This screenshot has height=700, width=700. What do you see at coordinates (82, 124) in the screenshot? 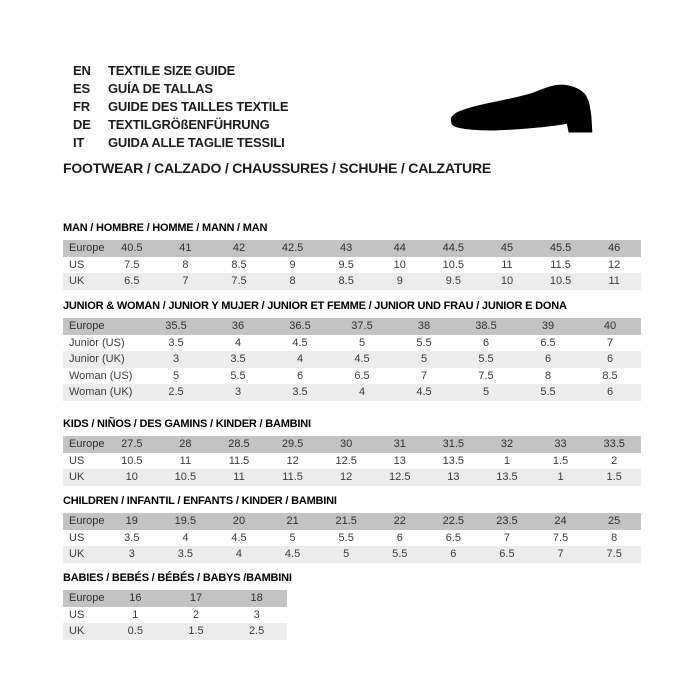
I see `language-code: DE` at bounding box center [82, 124].